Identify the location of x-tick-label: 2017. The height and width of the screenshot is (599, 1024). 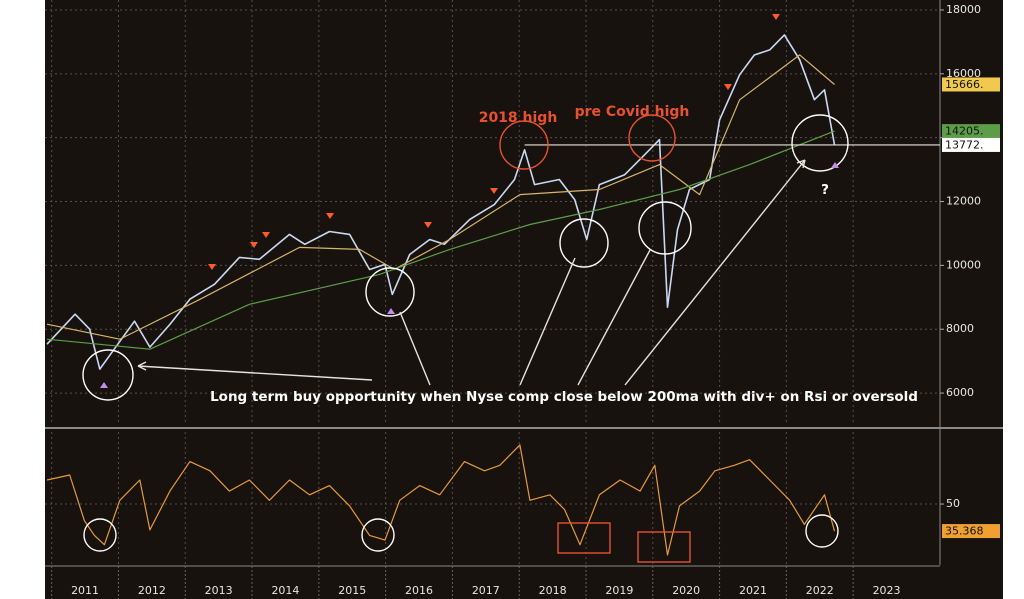
(486, 590).